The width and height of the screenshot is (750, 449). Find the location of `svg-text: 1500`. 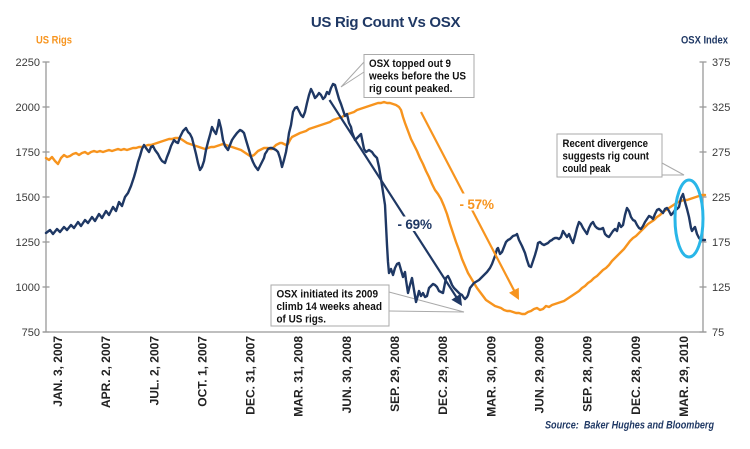

svg-text: 1500 is located at coordinates (28, 198).